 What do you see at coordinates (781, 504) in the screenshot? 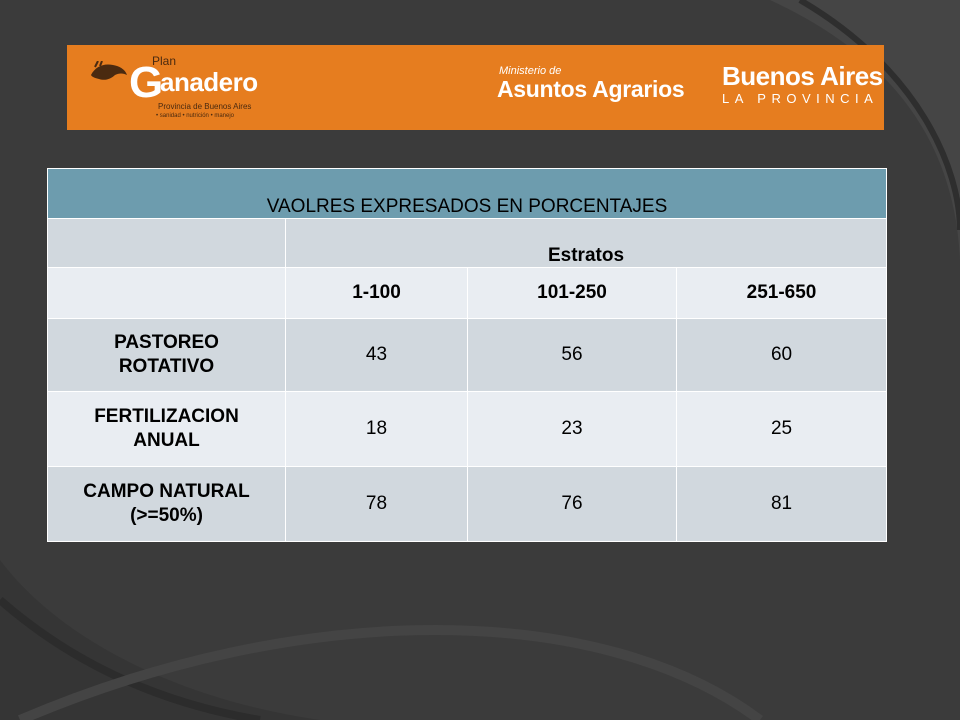
I see `table-cell: 81` at bounding box center [781, 504].